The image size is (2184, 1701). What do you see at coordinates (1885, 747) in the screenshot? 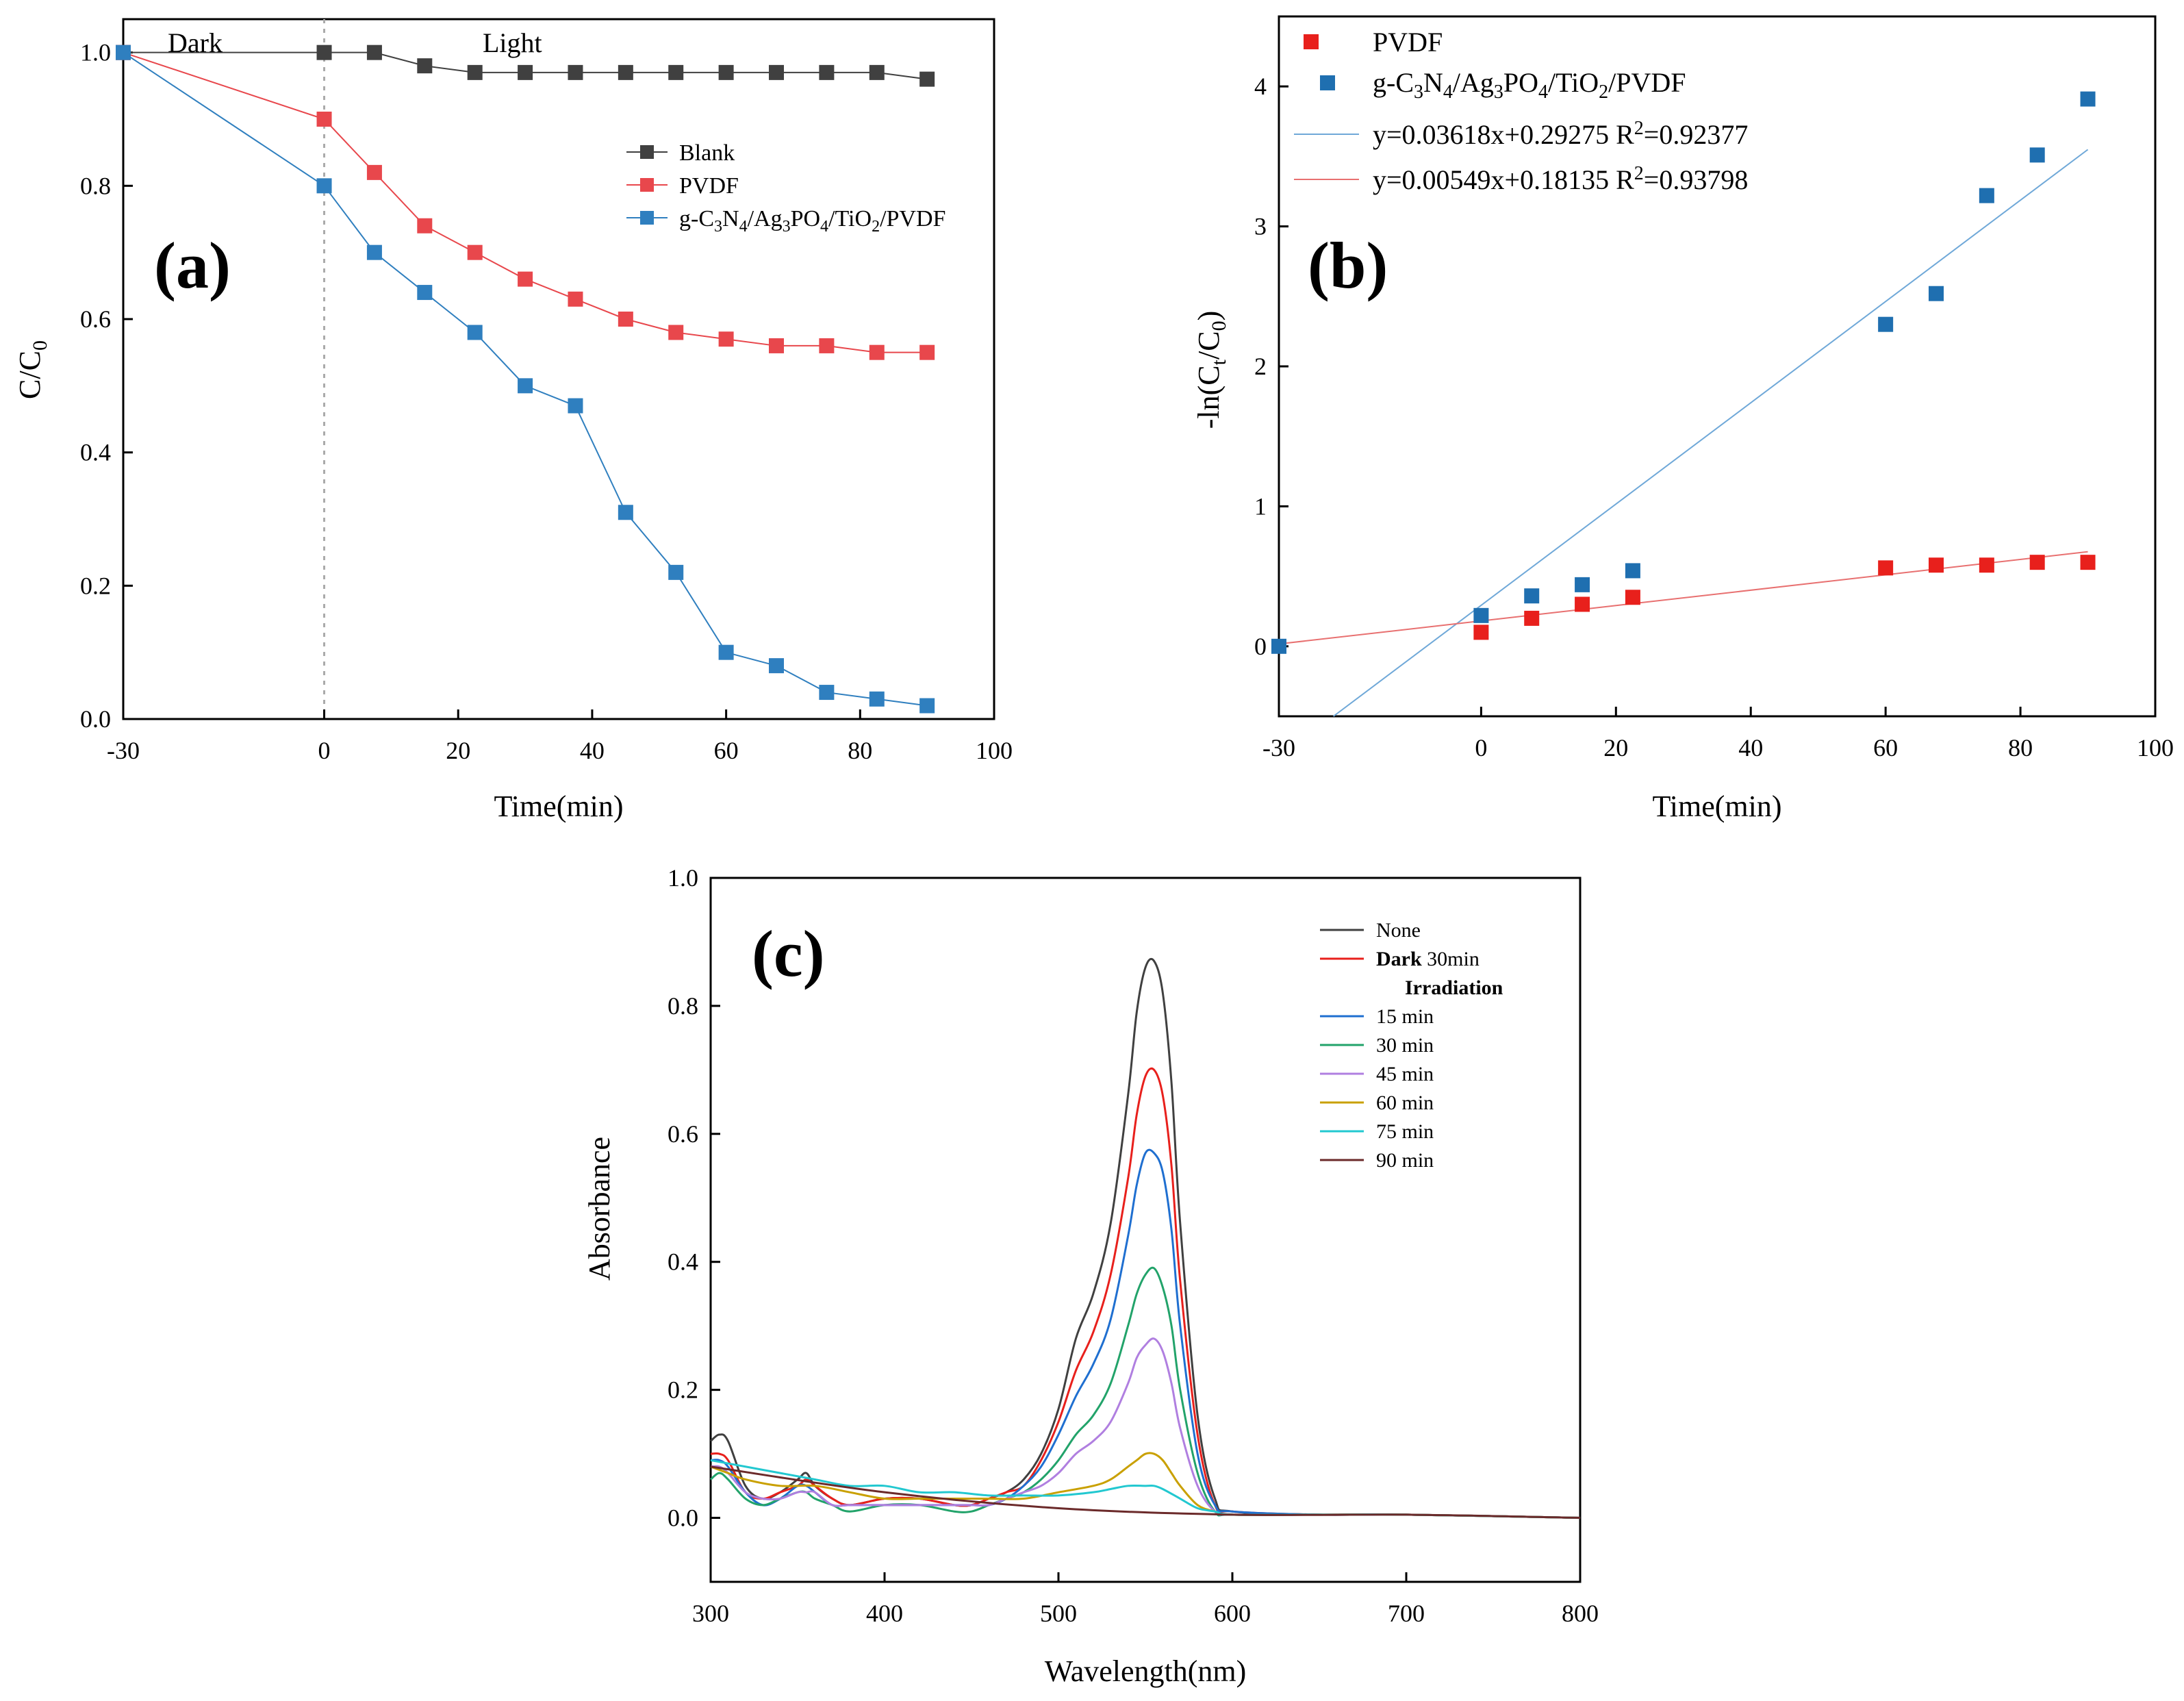
I see `panel-b-xtick-label: 60` at bounding box center [1885, 747].